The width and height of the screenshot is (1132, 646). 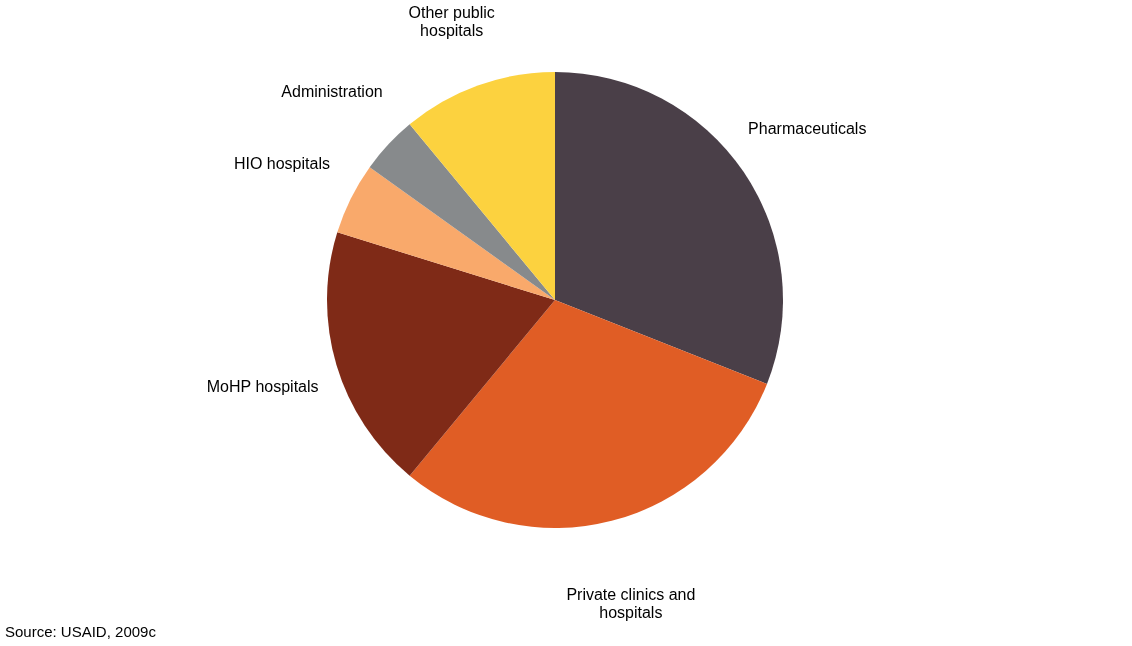 What do you see at coordinates (281, 164) in the screenshot?
I see `slice-label: HIO hospitals` at bounding box center [281, 164].